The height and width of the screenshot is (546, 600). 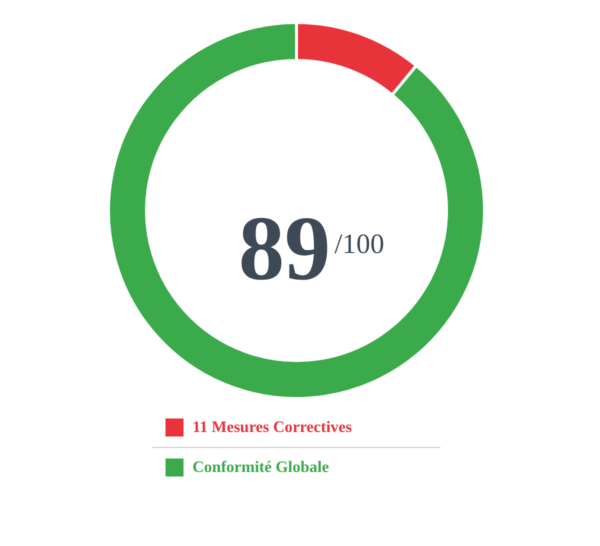 What do you see at coordinates (260, 467) in the screenshot?
I see `legend-label: Conformité Globale` at bounding box center [260, 467].